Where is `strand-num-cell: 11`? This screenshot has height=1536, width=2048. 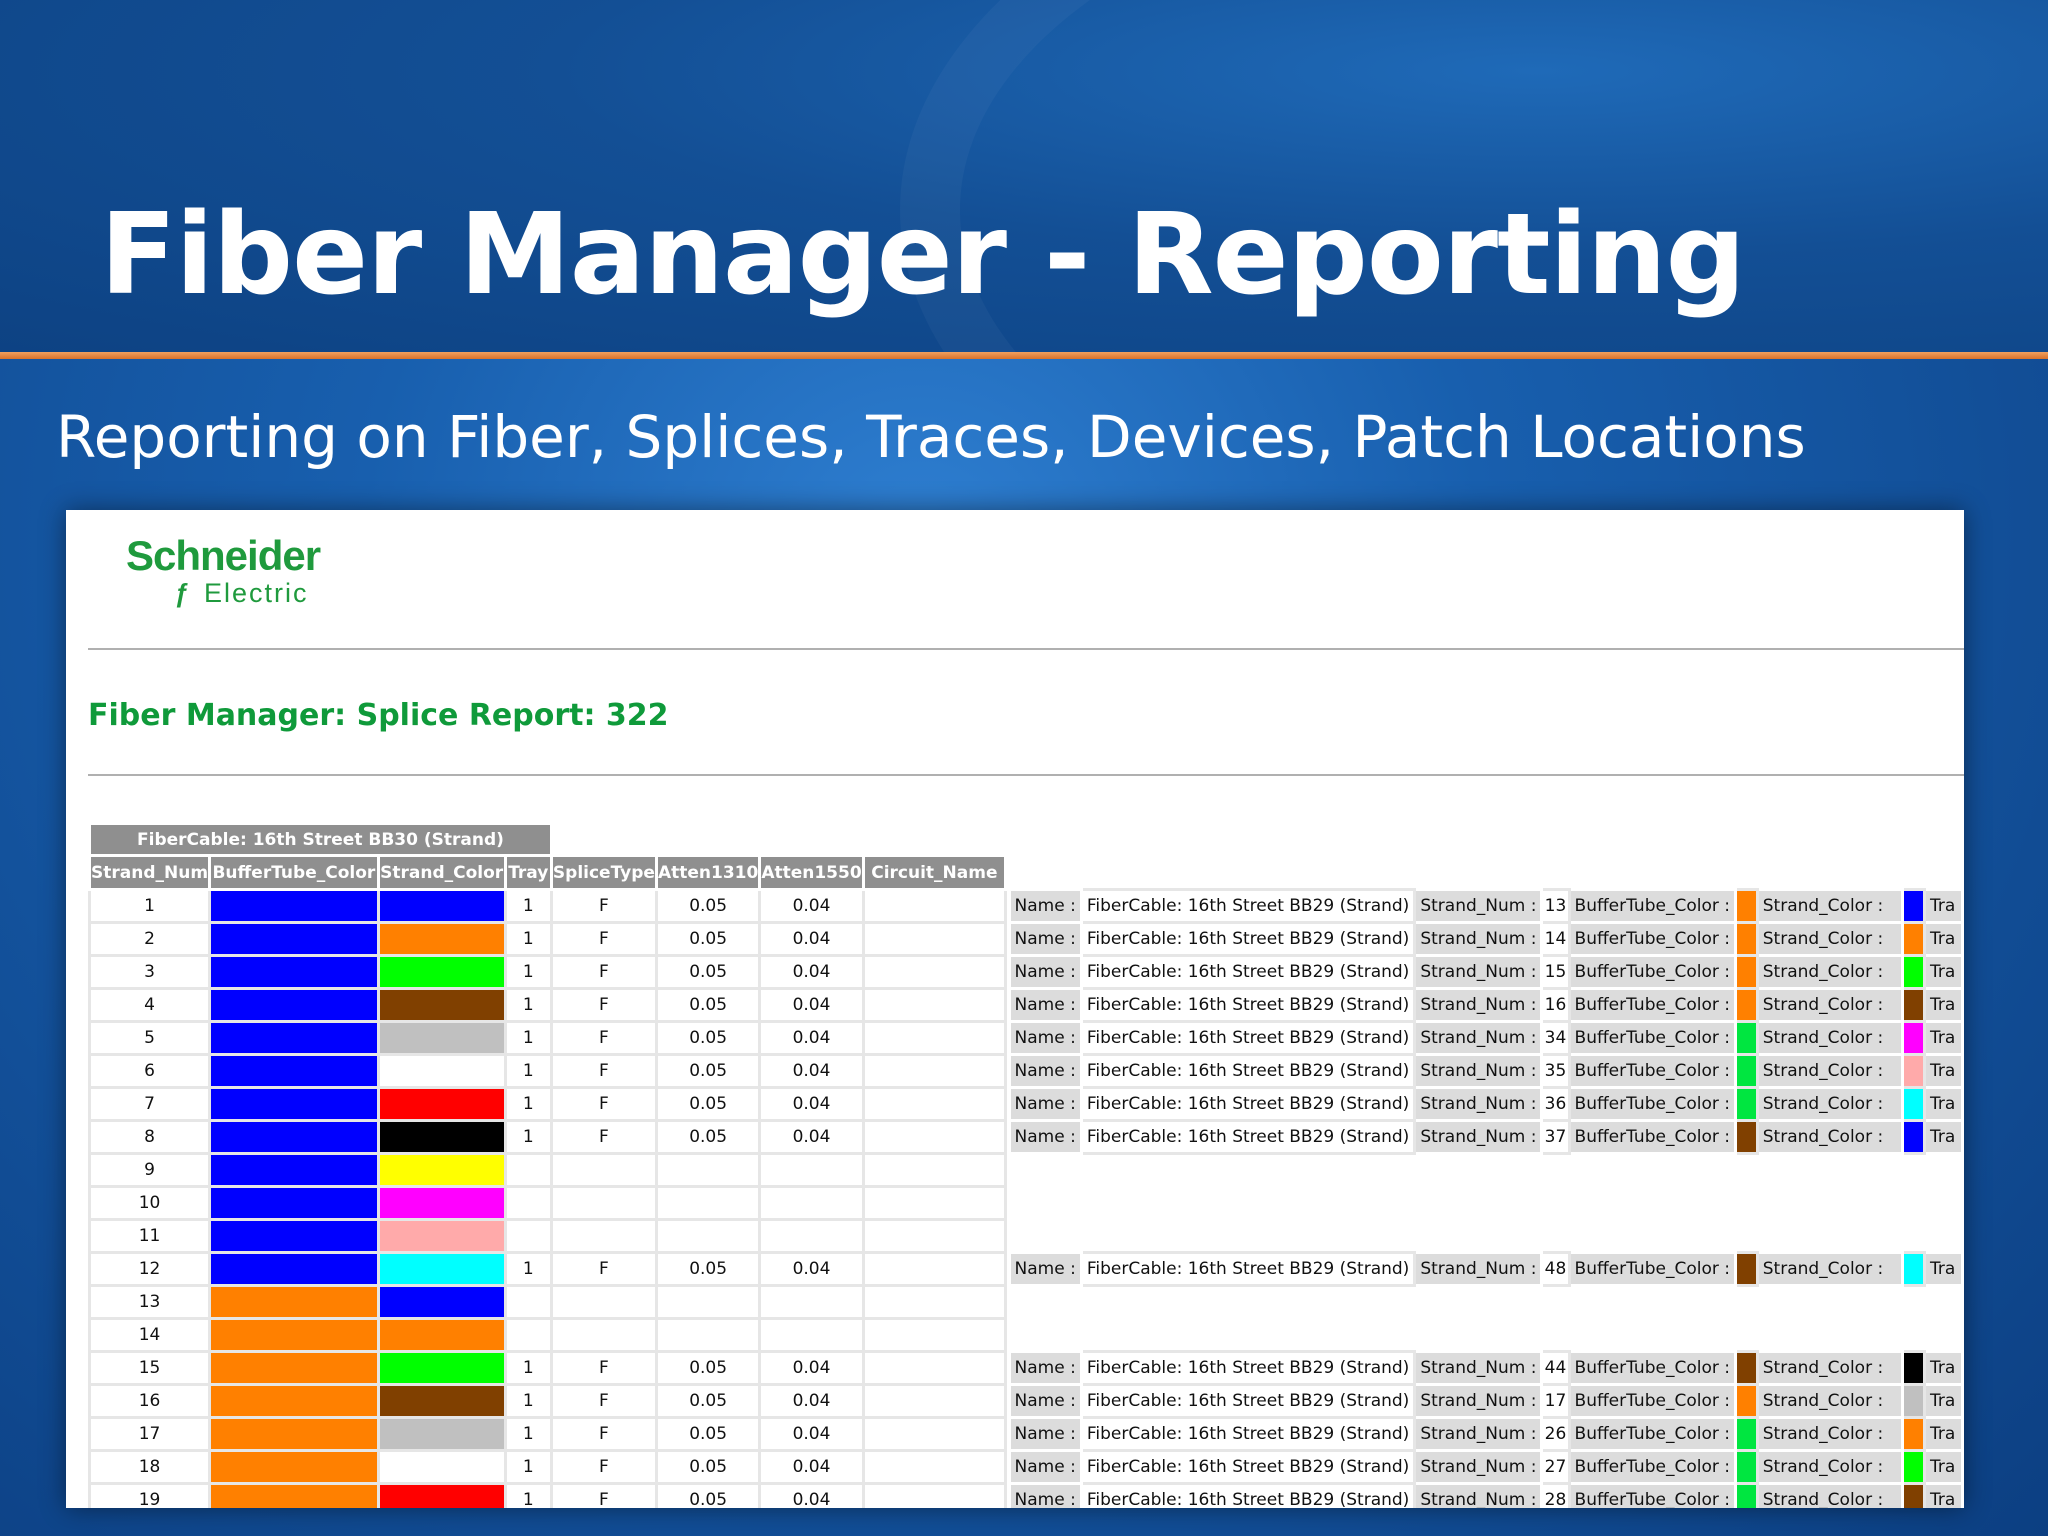 strand-num-cell: 11 is located at coordinates (149, 1236).